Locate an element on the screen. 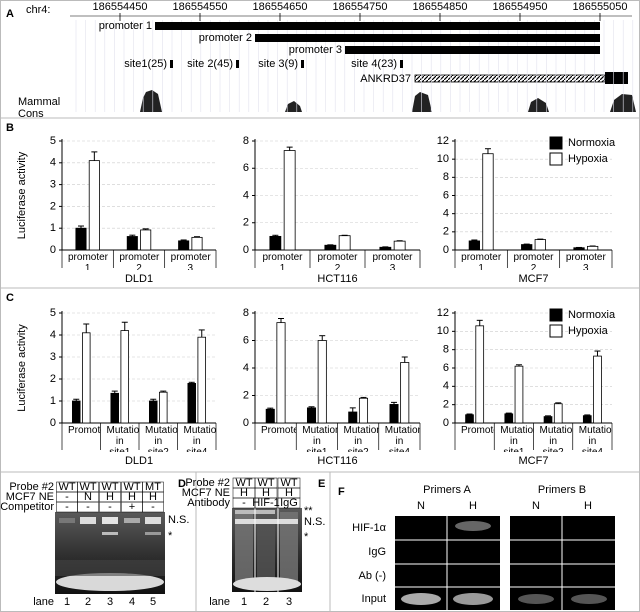 This screenshot has height=612, width=640. y-tick-label: 1 is located at coordinates (53, 228).